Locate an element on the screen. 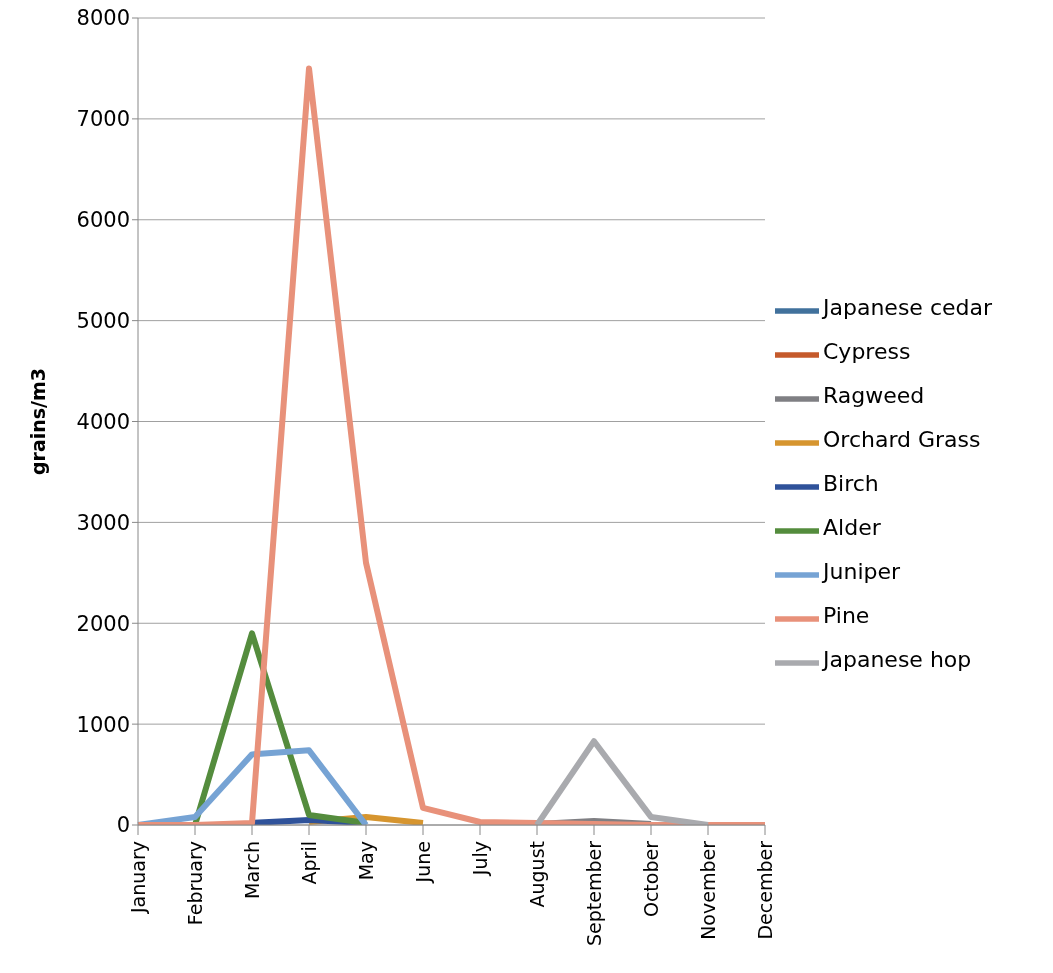 The height and width of the screenshot is (973, 1053). y-tick-label: 1000 is located at coordinates (103, 724).